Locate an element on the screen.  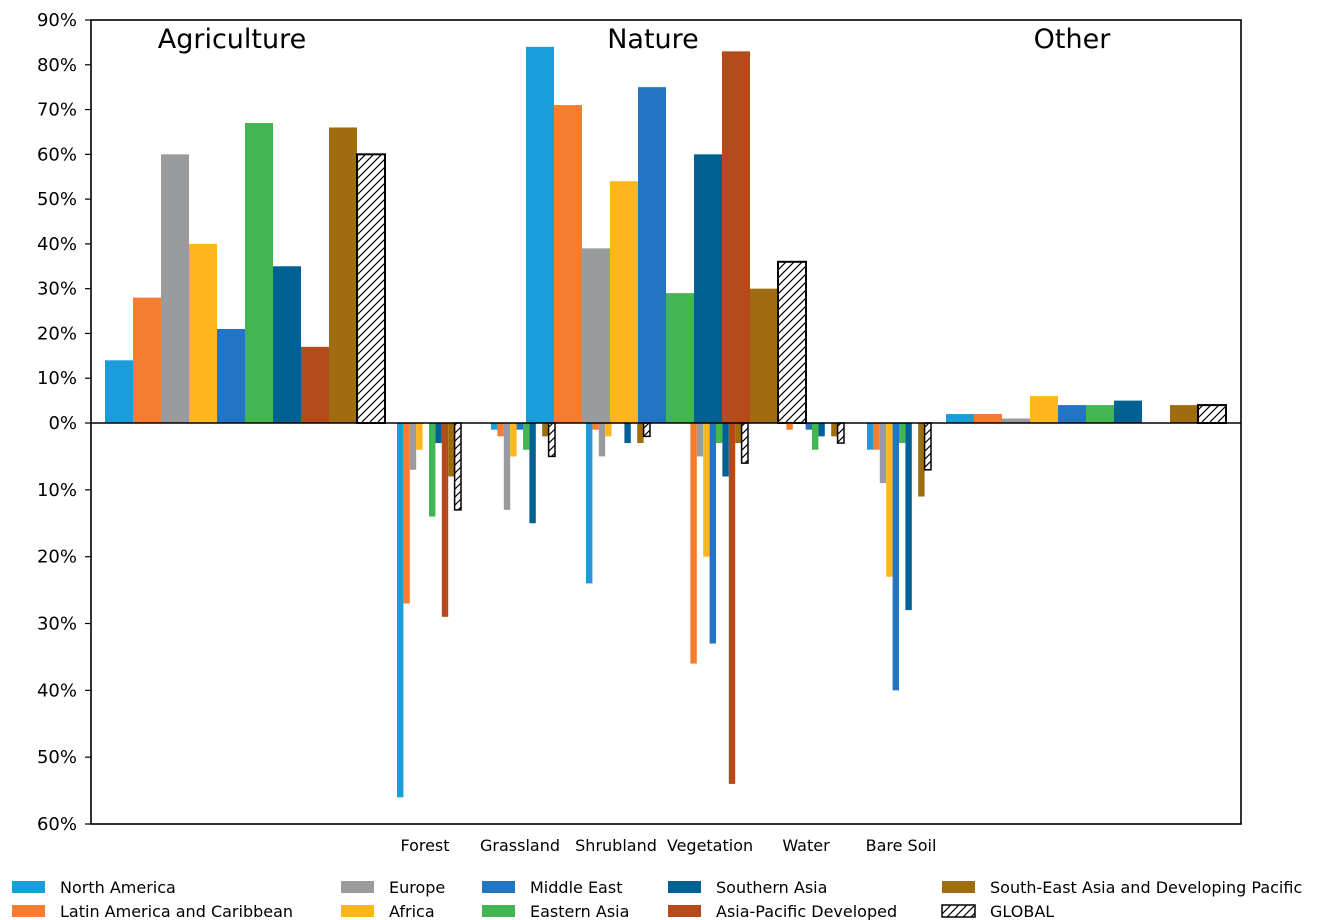
bar-agriculture-asia-pacific-developed is located at coordinates (315, 384).